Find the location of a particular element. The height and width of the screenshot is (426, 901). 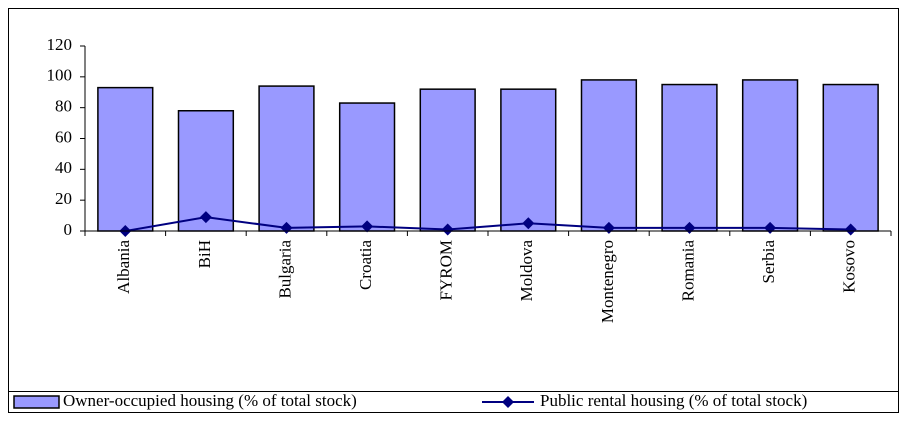

y-tick-label: 40 is located at coordinates (63, 167).